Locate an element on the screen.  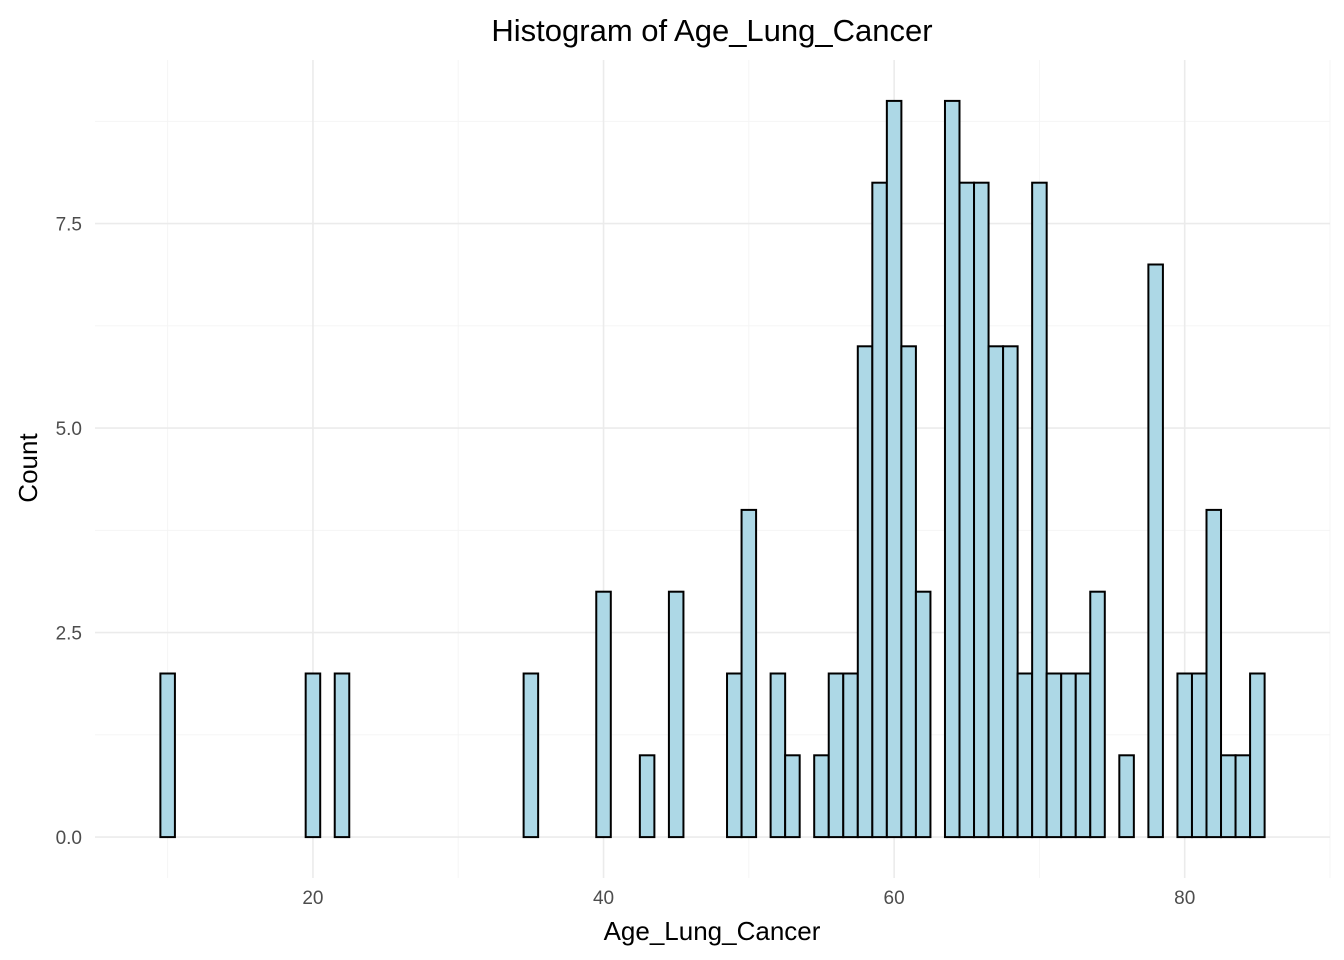
y-axis-title: Count is located at coordinates (28, 468).